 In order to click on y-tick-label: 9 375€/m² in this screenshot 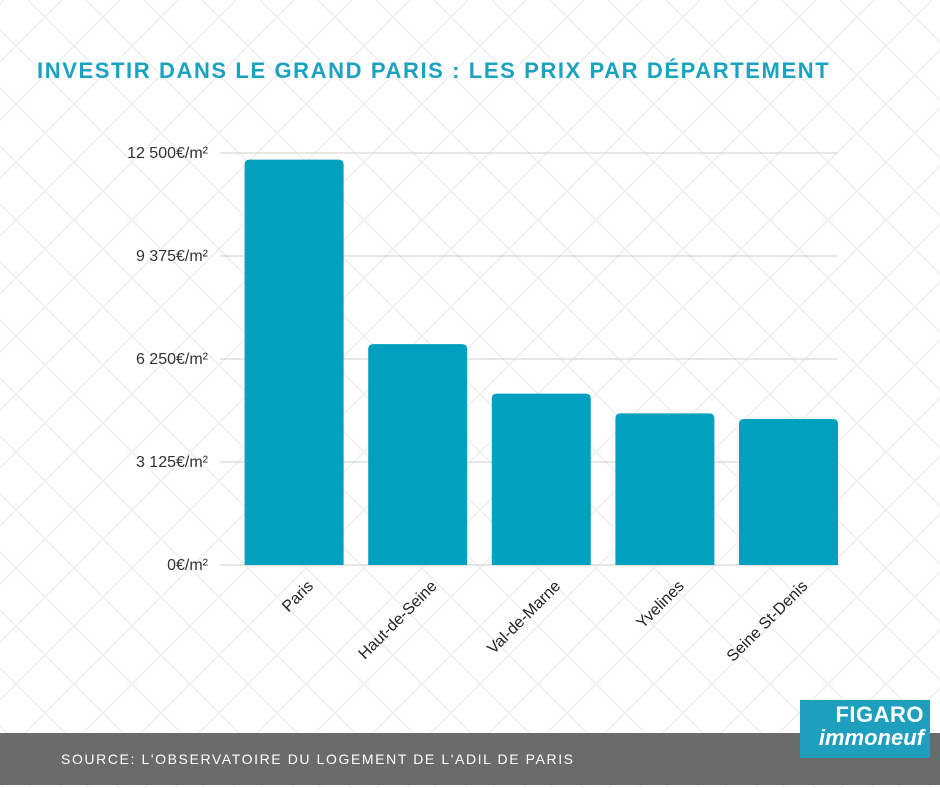, I will do `click(172, 256)`.